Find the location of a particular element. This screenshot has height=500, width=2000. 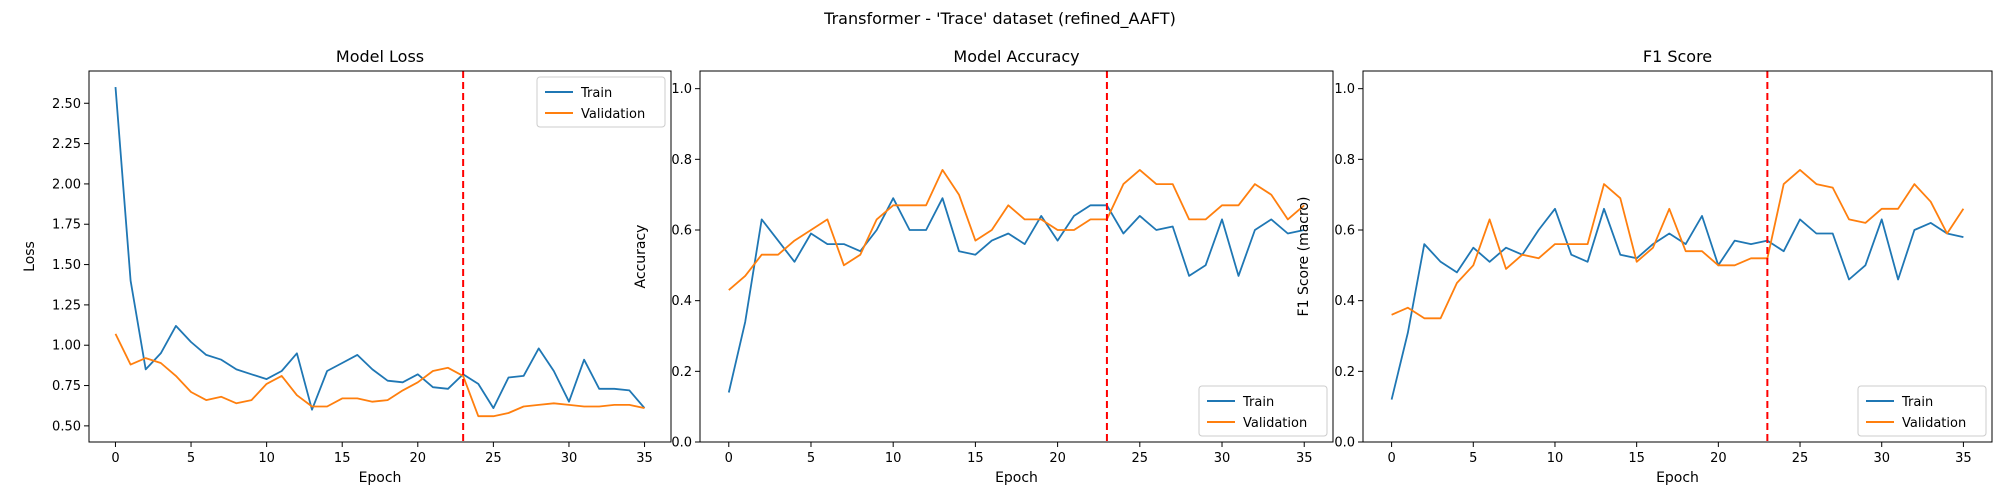

y-axis-label: Loss is located at coordinates (30, 256).